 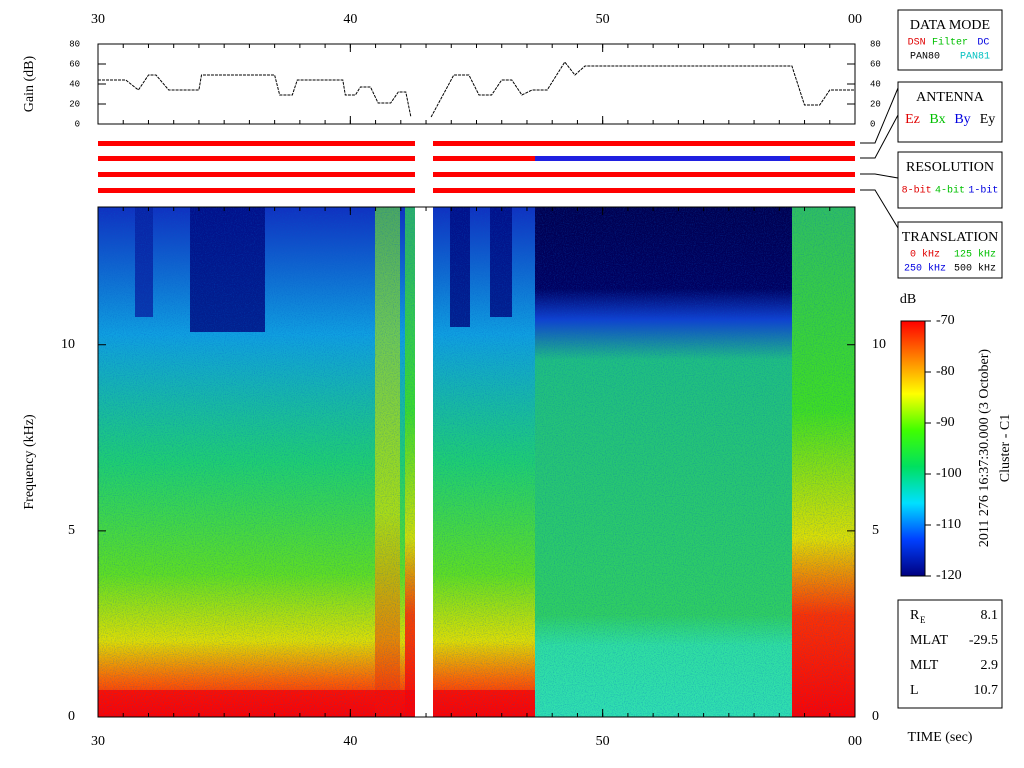 What do you see at coordinates (913, 448) in the screenshot?
I see `colorbar` at bounding box center [913, 448].